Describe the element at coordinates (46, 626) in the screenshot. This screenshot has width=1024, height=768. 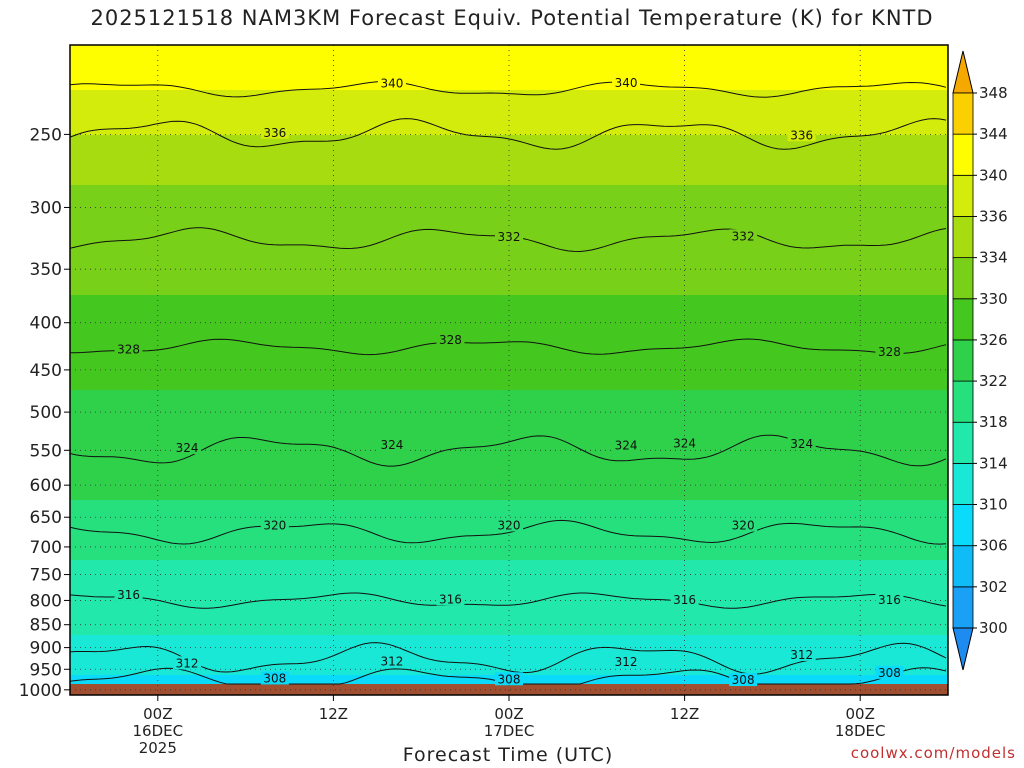
I see `y-tick-label: 850` at that location.